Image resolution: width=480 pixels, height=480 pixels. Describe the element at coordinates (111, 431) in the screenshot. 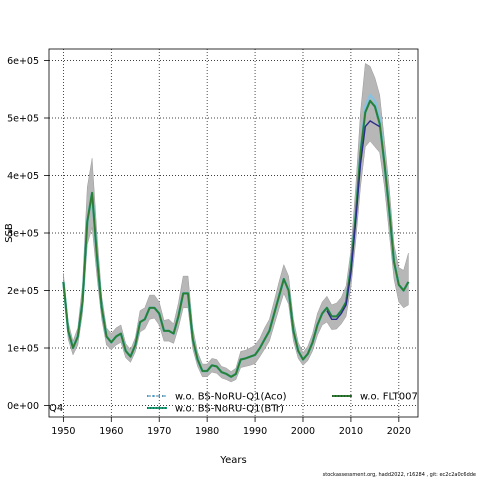

I see `x-tick-label: 1960` at that location.